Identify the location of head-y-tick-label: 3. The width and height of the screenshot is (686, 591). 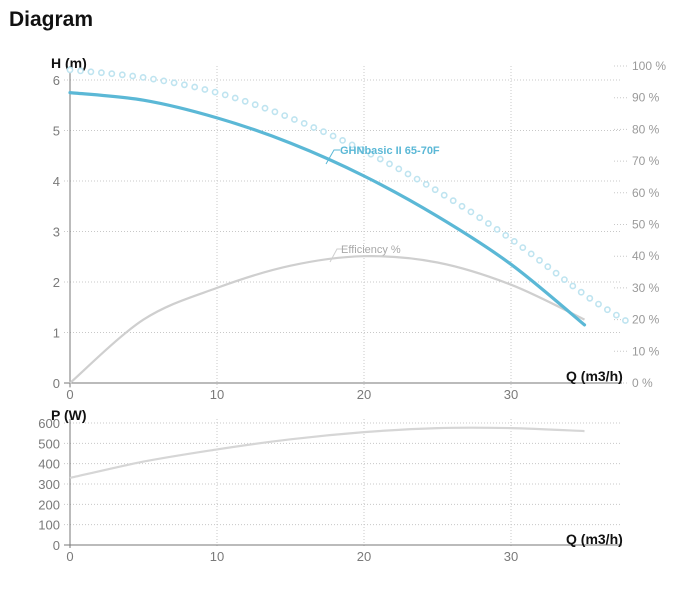
(56, 232).